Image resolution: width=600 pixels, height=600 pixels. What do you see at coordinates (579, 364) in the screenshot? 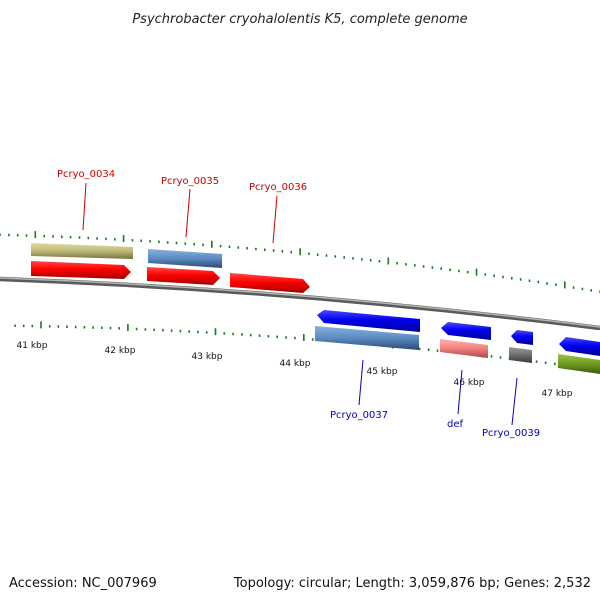
I see `gene-feature-pcryo-0040-annotation` at bounding box center [579, 364].